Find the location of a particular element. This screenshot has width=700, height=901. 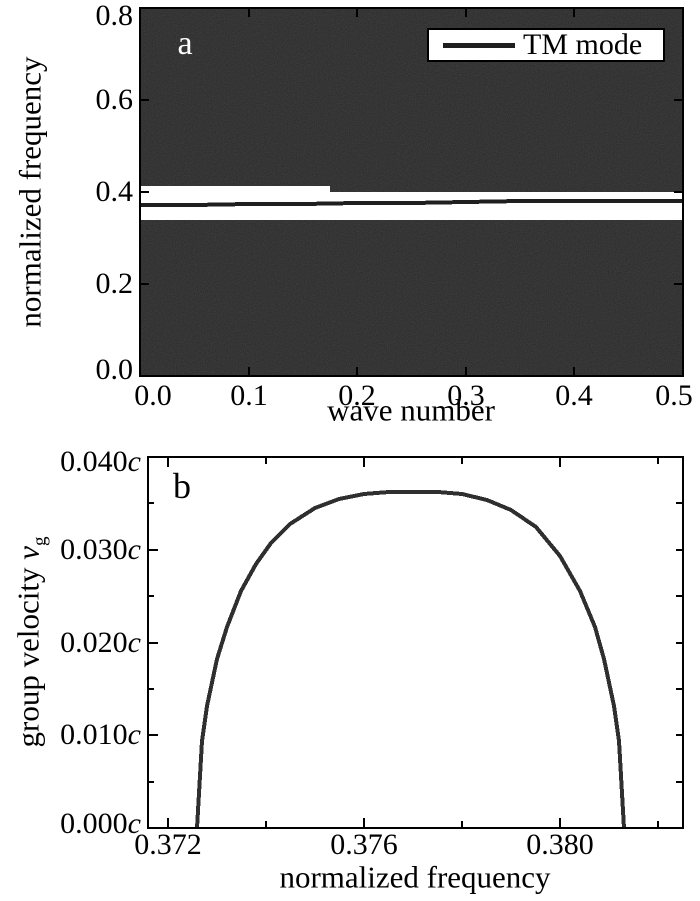

panel-b-y-axis-title: group velocity vg is located at coordinates (30, 642).